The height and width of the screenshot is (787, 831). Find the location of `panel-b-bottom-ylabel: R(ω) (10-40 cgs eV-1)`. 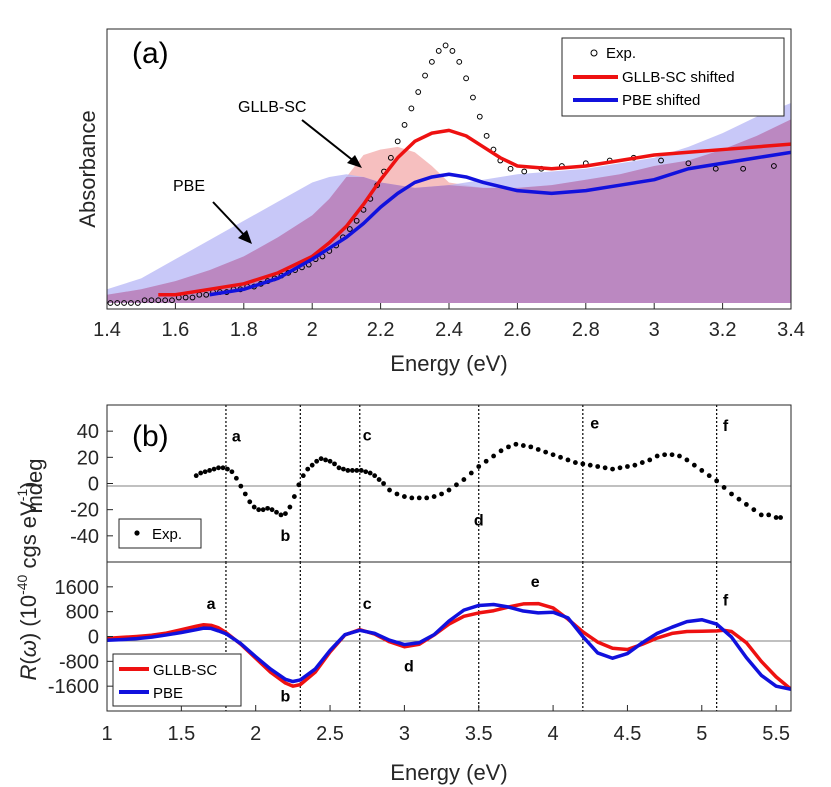

panel-b-bottom-ylabel: R(ω) (10-40 cgs eV-1) is located at coordinates (27, 581).